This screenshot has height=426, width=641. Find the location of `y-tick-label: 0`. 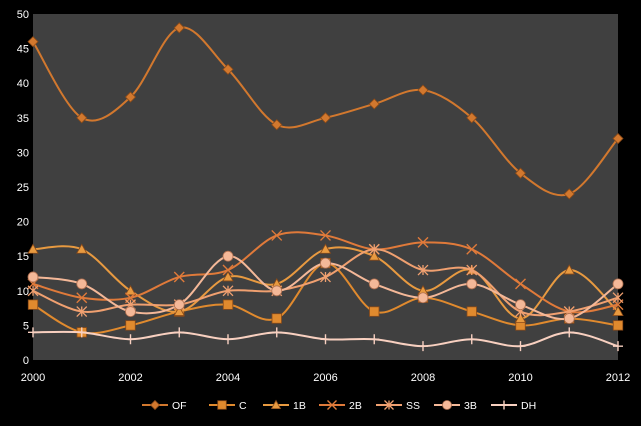

y-tick-label: 0 is located at coordinates (26, 361).